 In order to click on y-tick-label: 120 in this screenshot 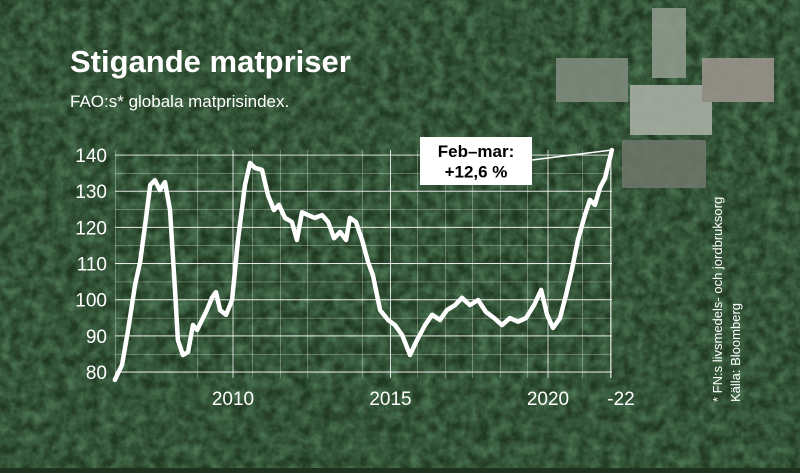, I will do `click(91, 228)`.